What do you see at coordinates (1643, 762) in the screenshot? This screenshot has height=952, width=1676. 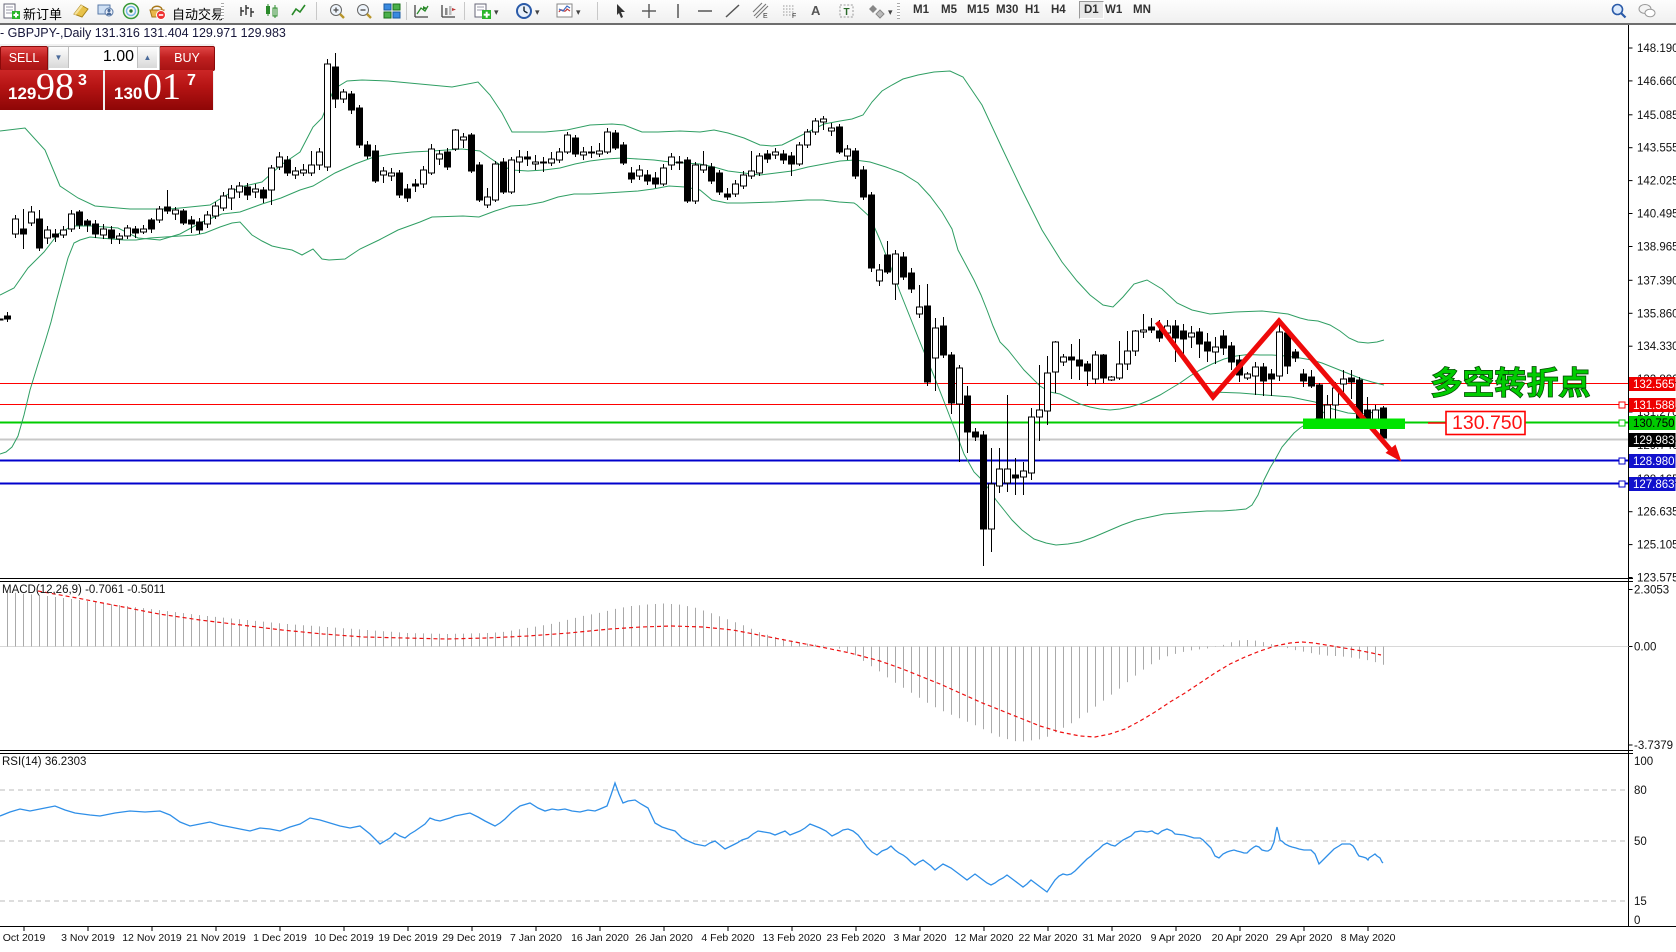 I see `svg-text: 100` at bounding box center [1643, 762].